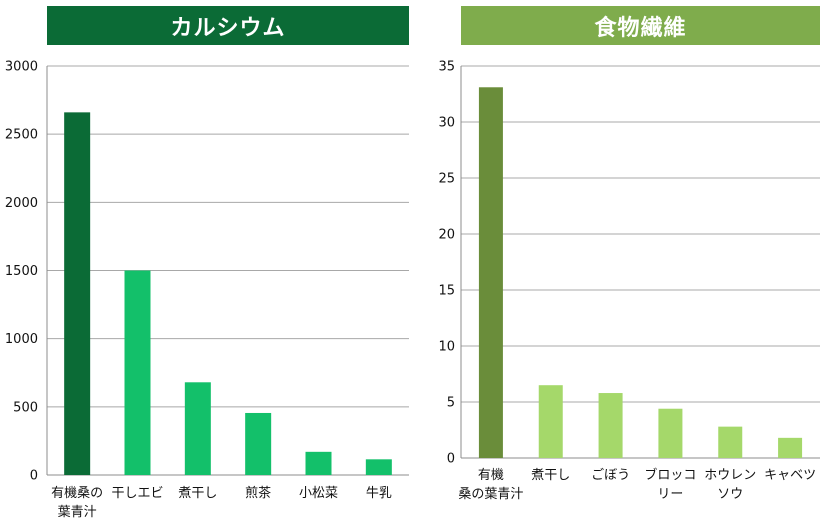  Describe the element at coordinates (610, 475) in the screenshot. I see `fiber-category-label: ごぼう` at that location.